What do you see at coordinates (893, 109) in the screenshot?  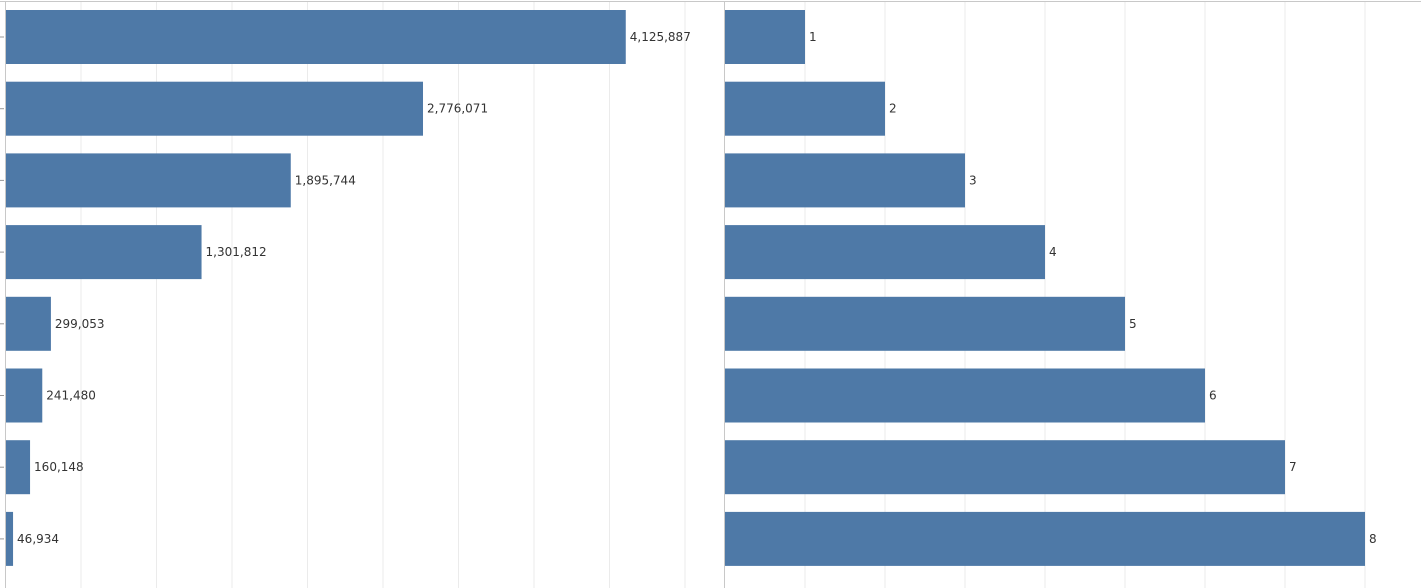 I see `bar-value-label: 2` at bounding box center [893, 109].